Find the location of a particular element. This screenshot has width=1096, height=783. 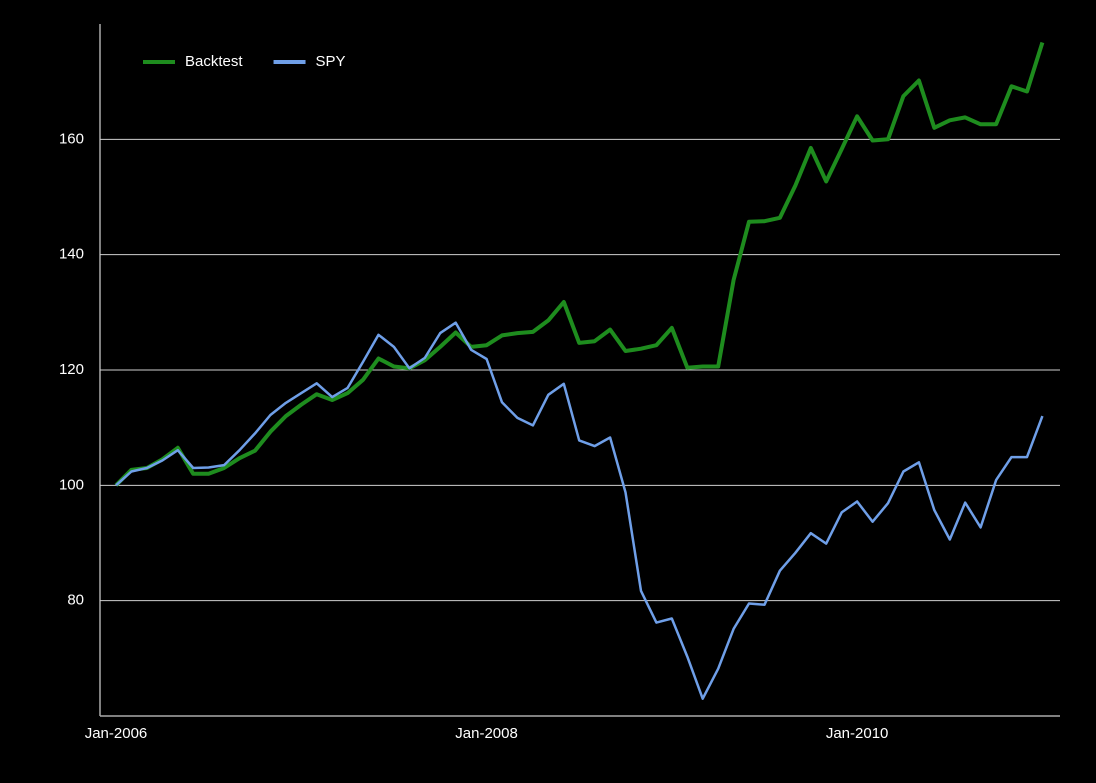

x-tick-label: Jan-2008 is located at coordinates (486, 733).